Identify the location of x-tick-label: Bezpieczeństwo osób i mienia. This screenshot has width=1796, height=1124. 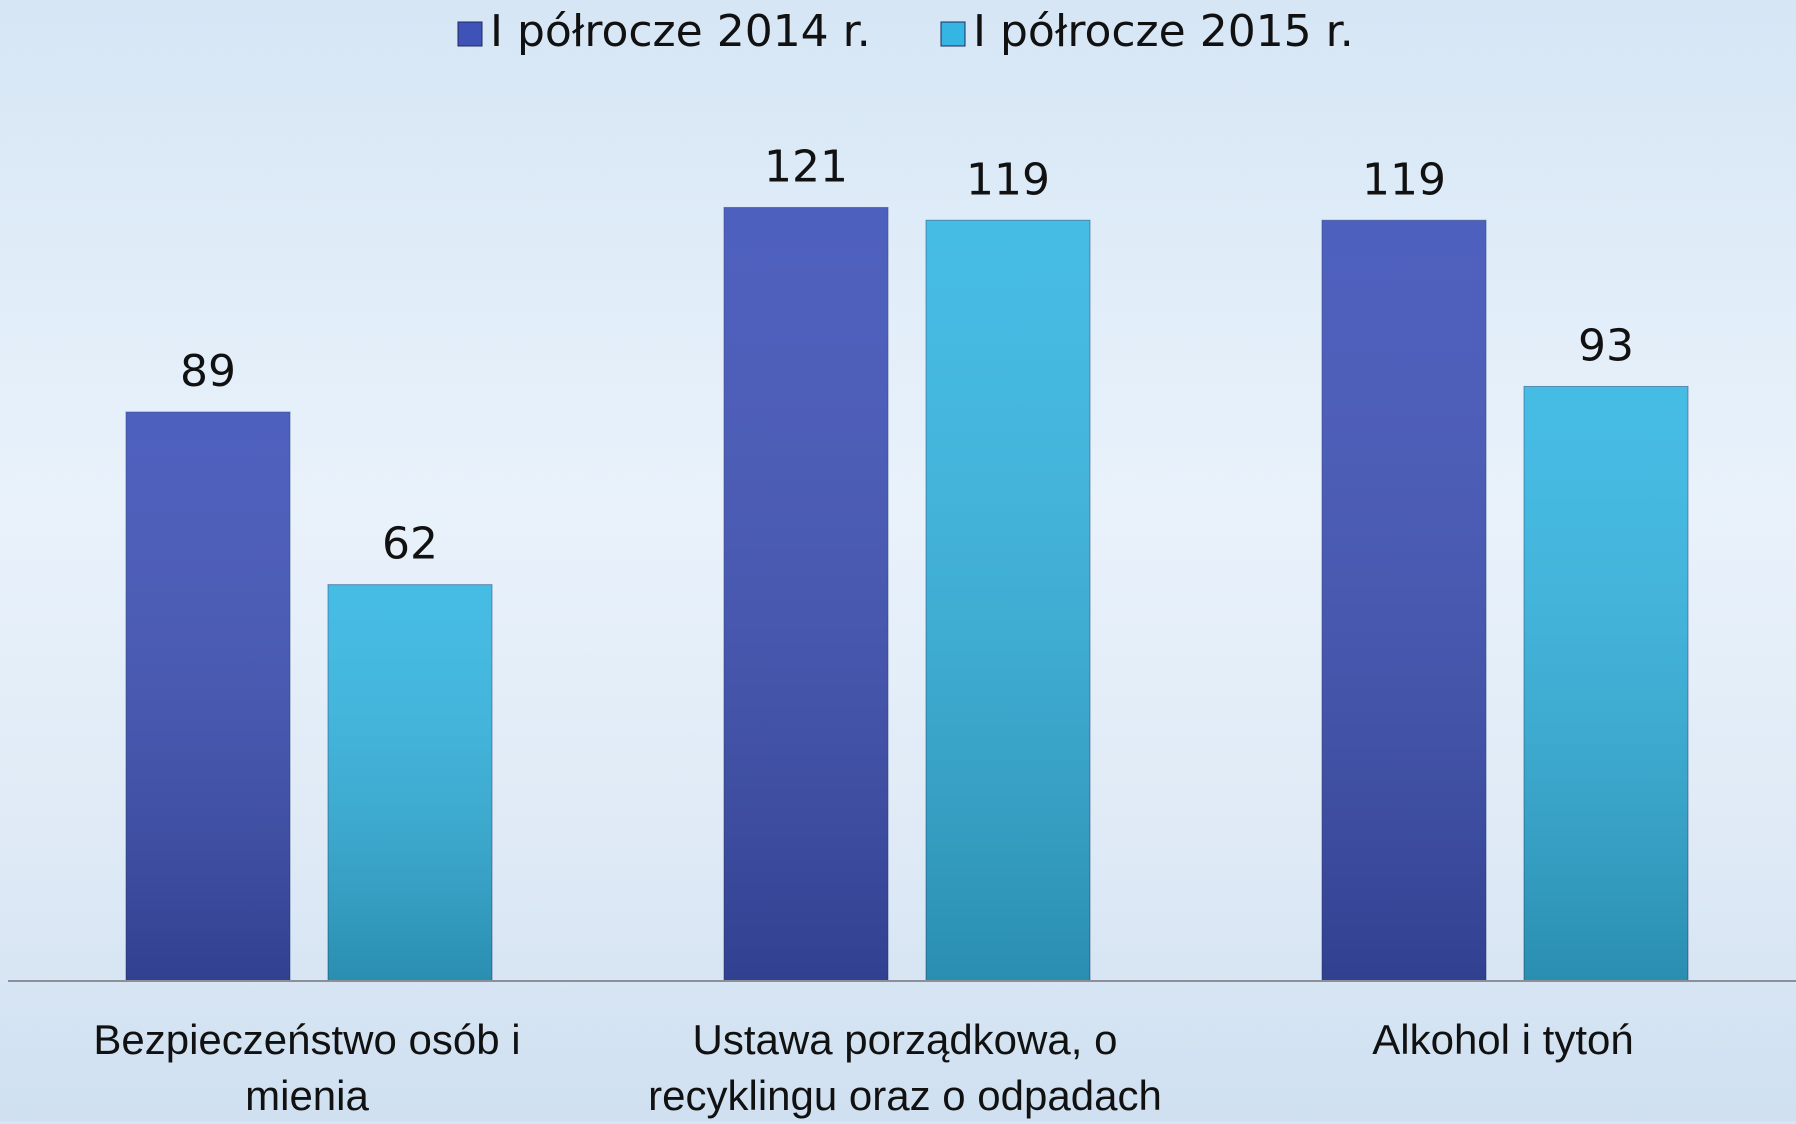
(307, 1067).